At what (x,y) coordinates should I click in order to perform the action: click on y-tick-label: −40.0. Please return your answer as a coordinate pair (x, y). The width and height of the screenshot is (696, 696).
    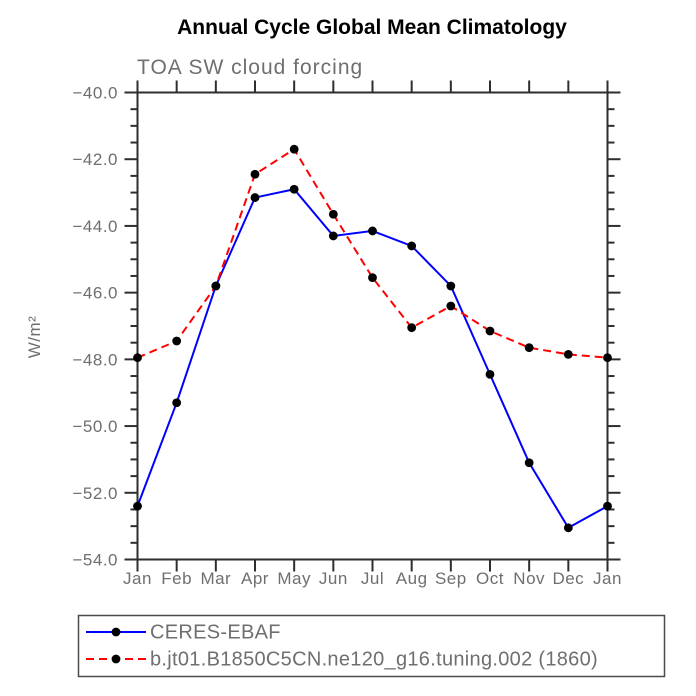
    Looking at the image, I should click on (95, 93).